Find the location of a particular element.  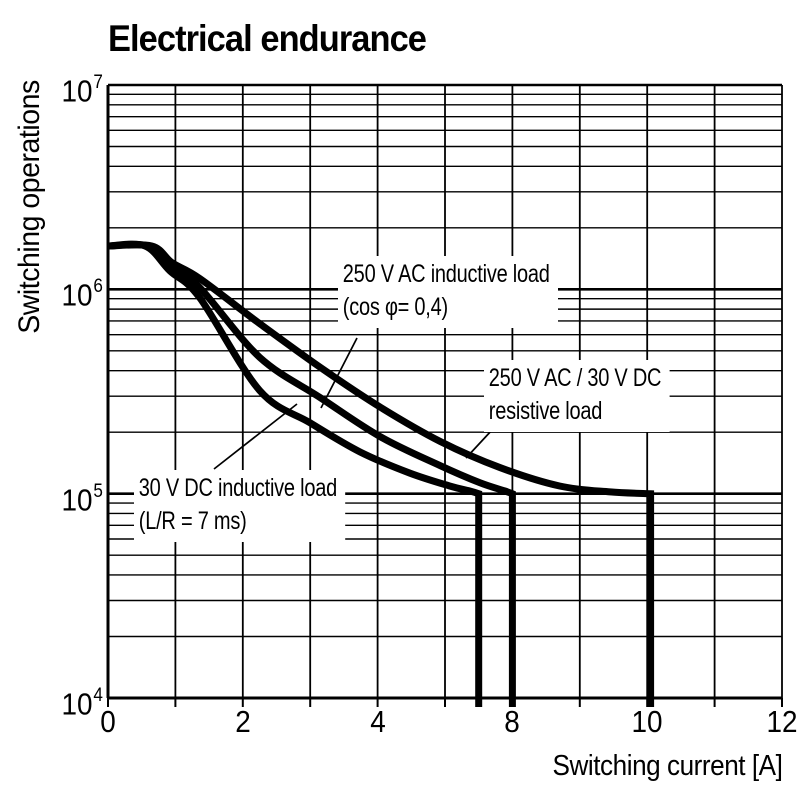

y-tick-label-1e4: 10⁴ is located at coordinates (82, 703).